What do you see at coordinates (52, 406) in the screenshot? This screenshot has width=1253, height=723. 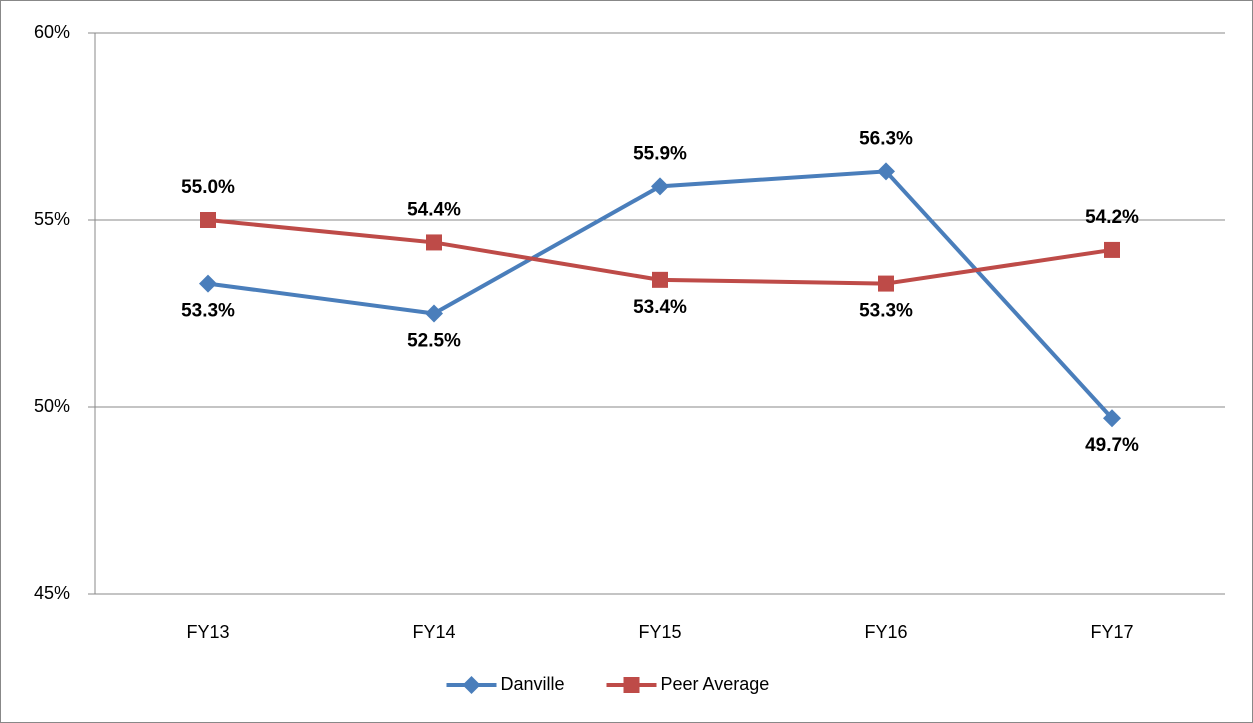 I see `y-tick-label: 50%` at bounding box center [52, 406].